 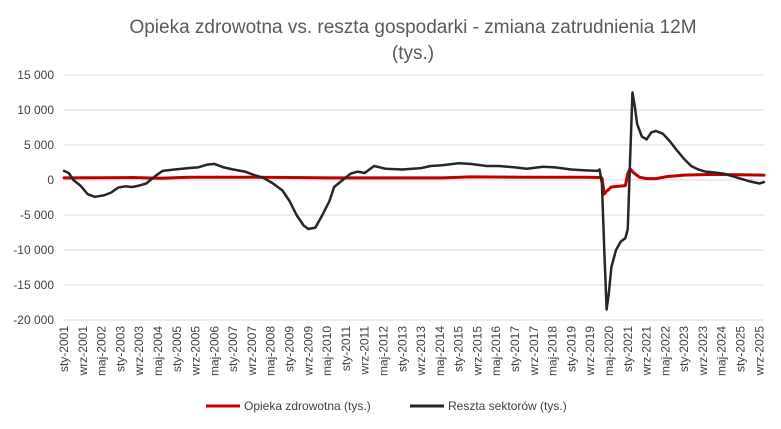 What do you see at coordinates (35, 75) in the screenshot?
I see `y-tick-label: 15 000` at bounding box center [35, 75].